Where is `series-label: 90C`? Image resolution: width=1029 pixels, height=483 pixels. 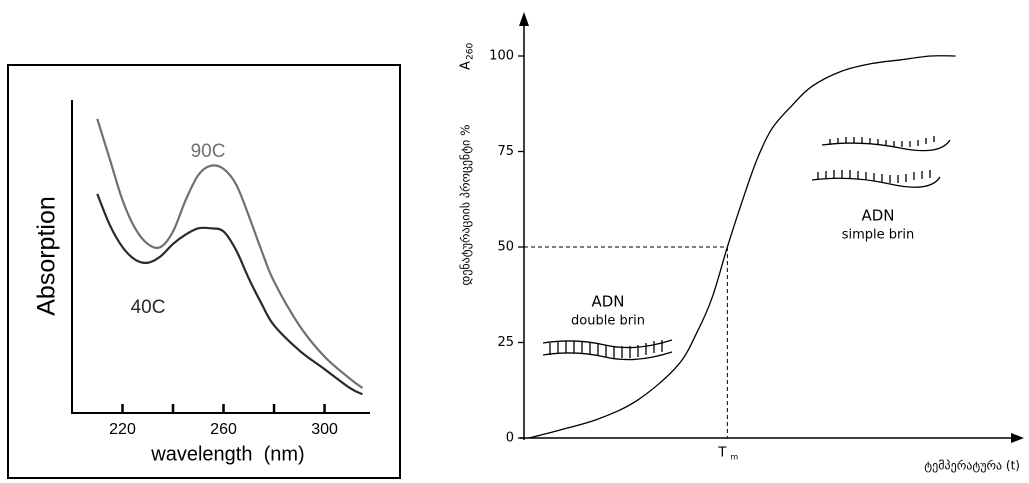 series-label: 90C is located at coordinates (208, 151).